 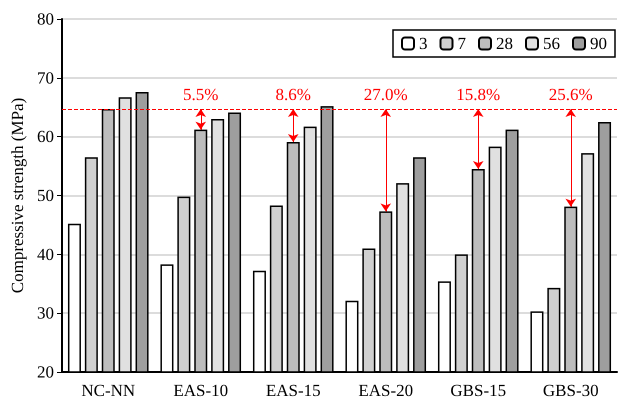 What do you see at coordinates (45, 136) in the screenshot?
I see `y-tick-label: 60` at bounding box center [45, 136].